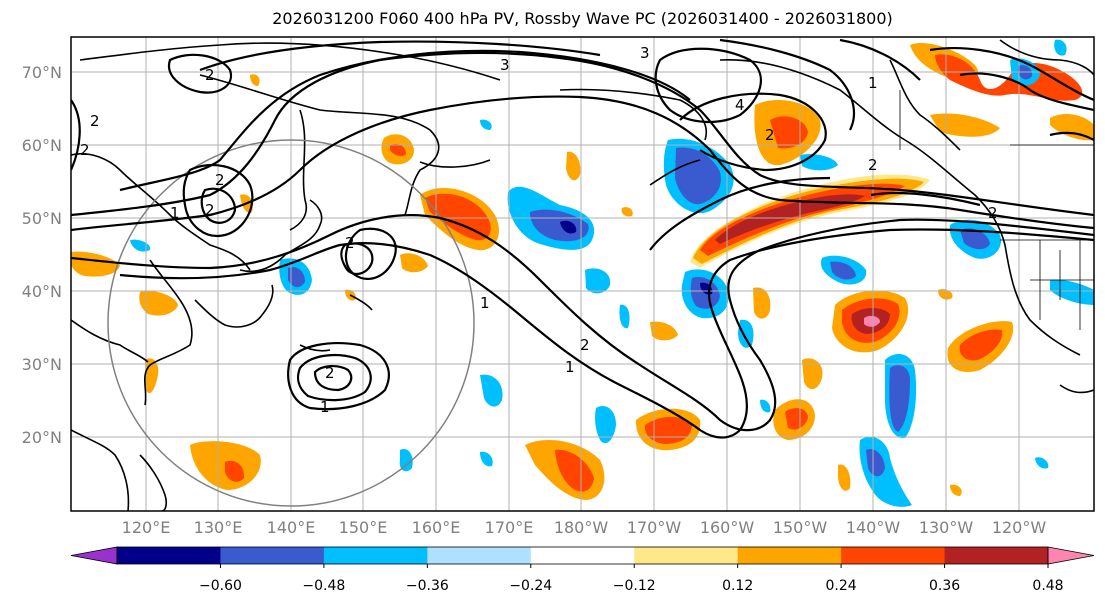 The image size is (1105, 604). Describe the element at coordinates (427, 586) in the screenshot. I see `colorbar-tick-label: −0.36` at that location.